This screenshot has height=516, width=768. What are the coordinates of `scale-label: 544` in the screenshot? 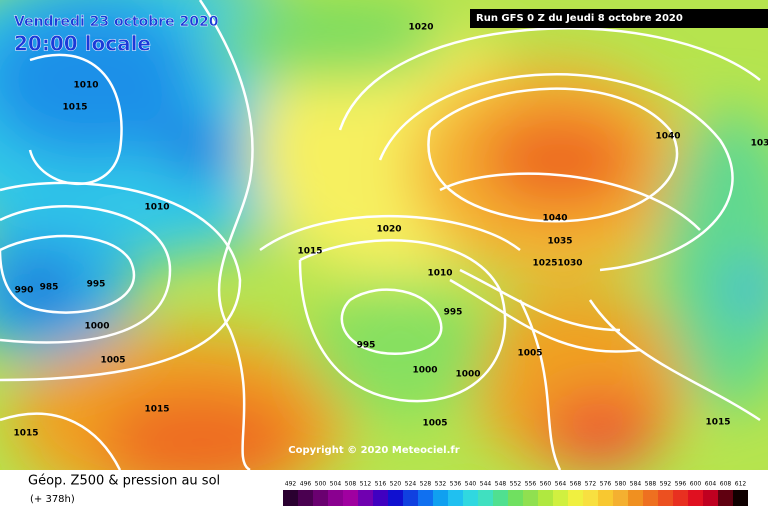 It's located at (486, 484).